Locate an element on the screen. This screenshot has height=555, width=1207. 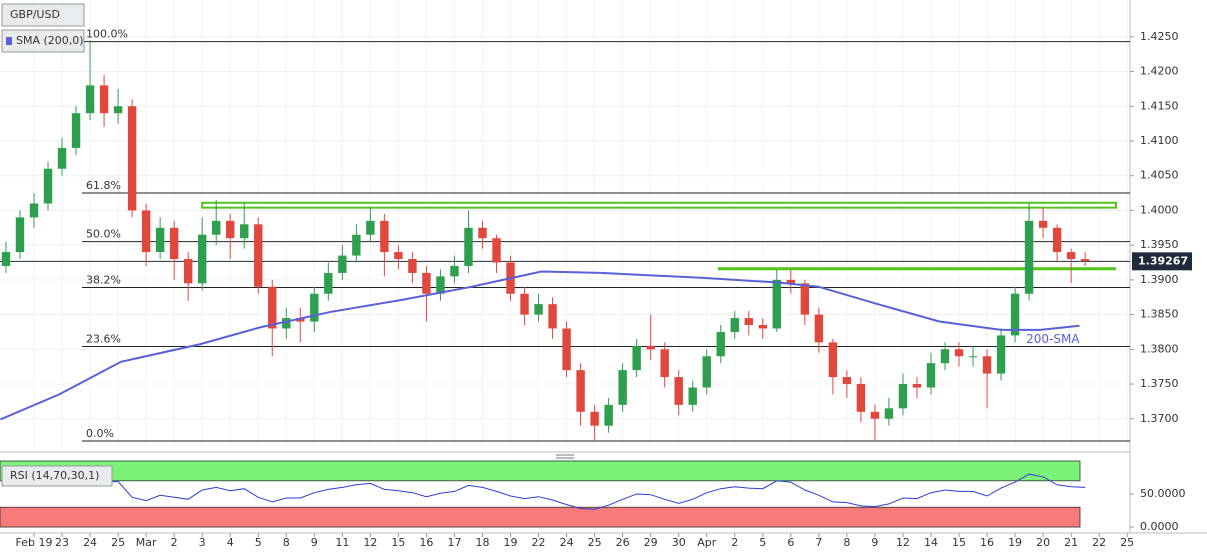
x-tick-label: Mar is located at coordinates (146, 542).